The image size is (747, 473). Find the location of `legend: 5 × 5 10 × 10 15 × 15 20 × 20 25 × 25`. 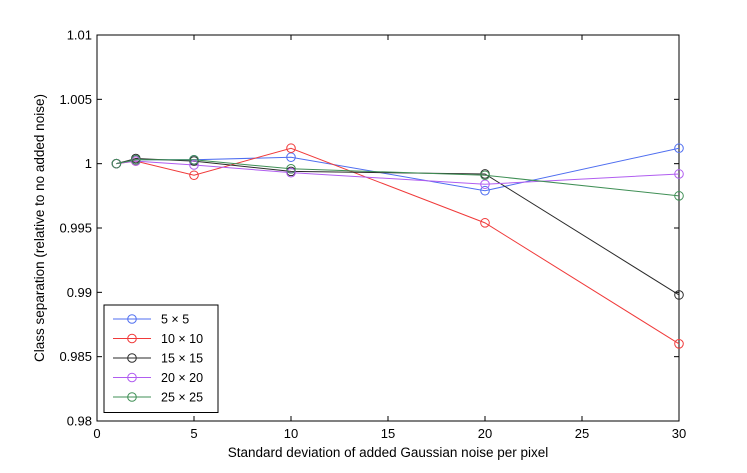

legend: 5 × 5 10 × 10 15 × 15 20 × 20 25 × 25 is located at coordinates (161, 358).